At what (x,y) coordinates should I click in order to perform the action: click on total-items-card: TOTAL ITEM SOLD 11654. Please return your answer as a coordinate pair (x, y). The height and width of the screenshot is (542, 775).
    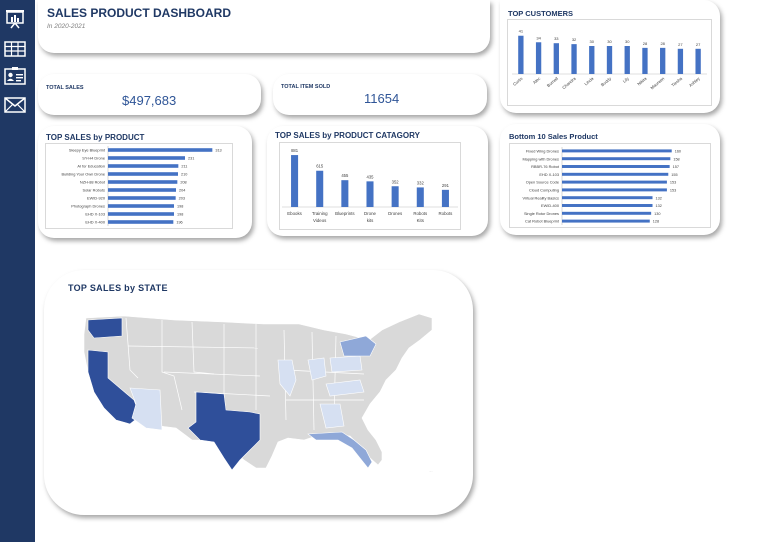
    Looking at the image, I should click on (380, 94).